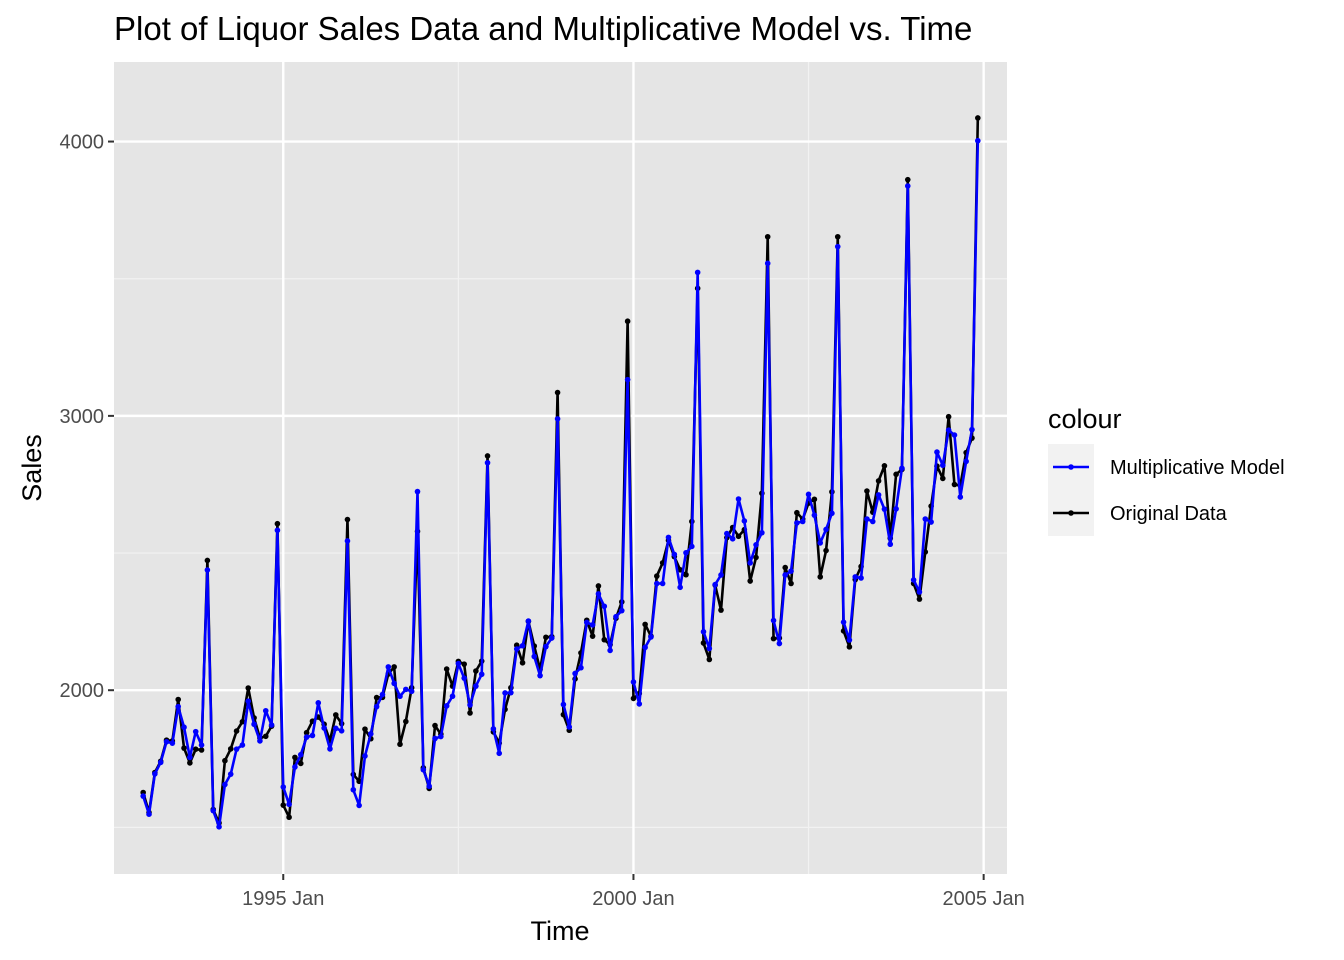 This screenshot has height=960, width=1344. Describe the element at coordinates (82, 417) in the screenshot. I see `y-tick-label: 3000` at that location.